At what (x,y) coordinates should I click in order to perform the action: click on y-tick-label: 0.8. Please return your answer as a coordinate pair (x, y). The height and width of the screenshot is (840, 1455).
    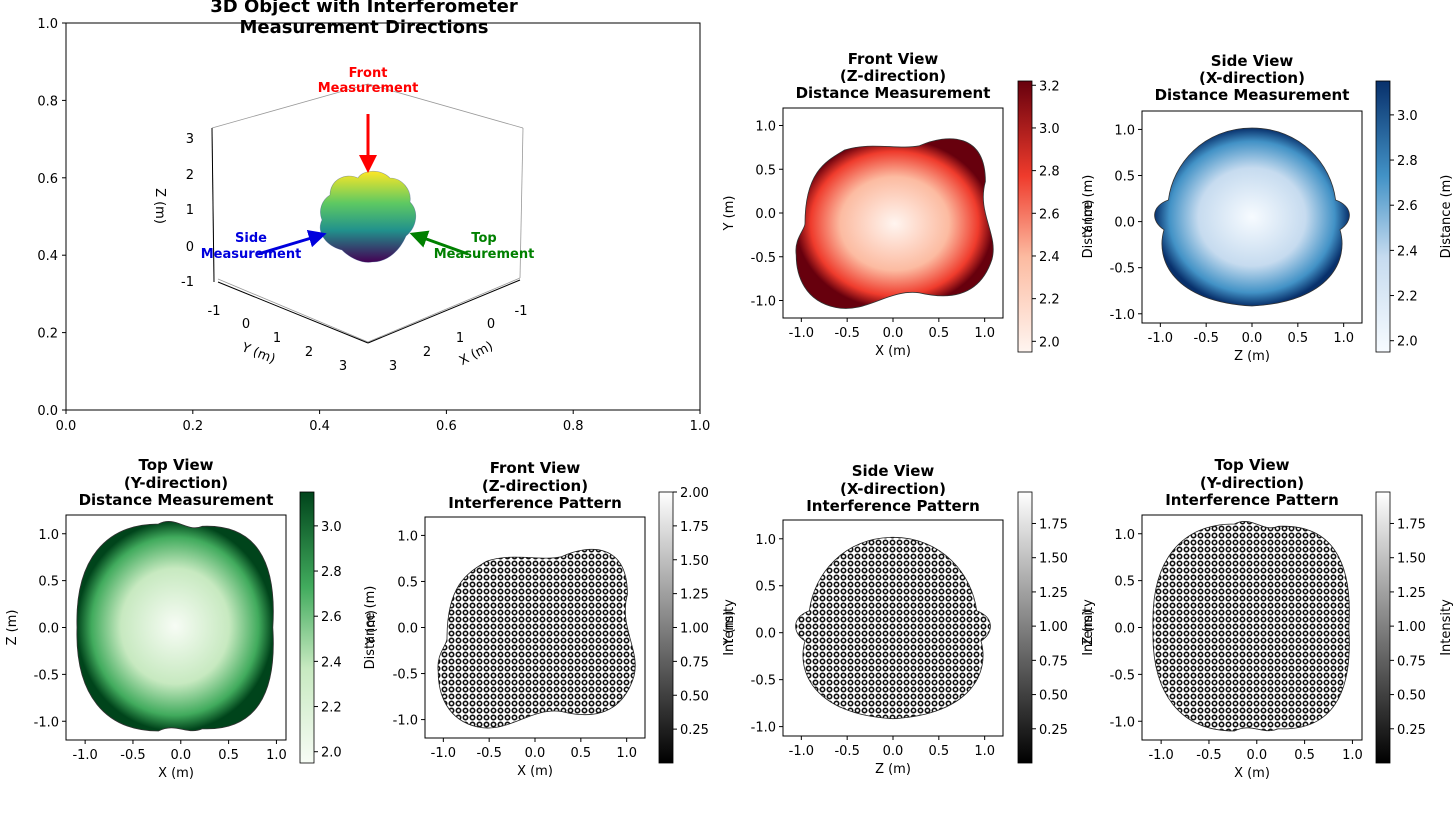
    Looking at the image, I should click on (47, 101).